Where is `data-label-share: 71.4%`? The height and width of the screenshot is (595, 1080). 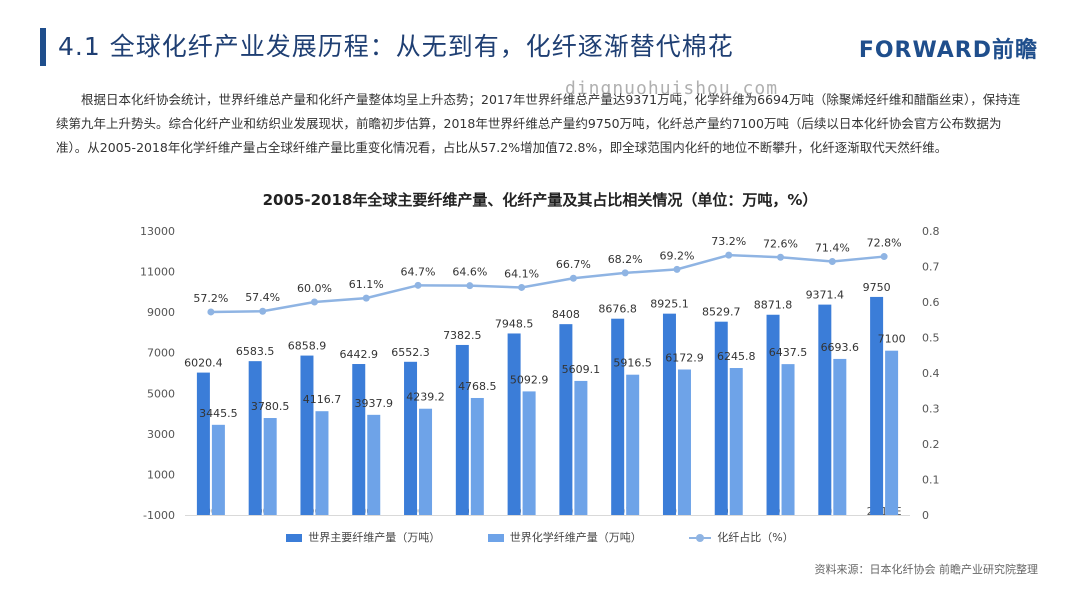
data-label-share: 71.4% is located at coordinates (832, 248).